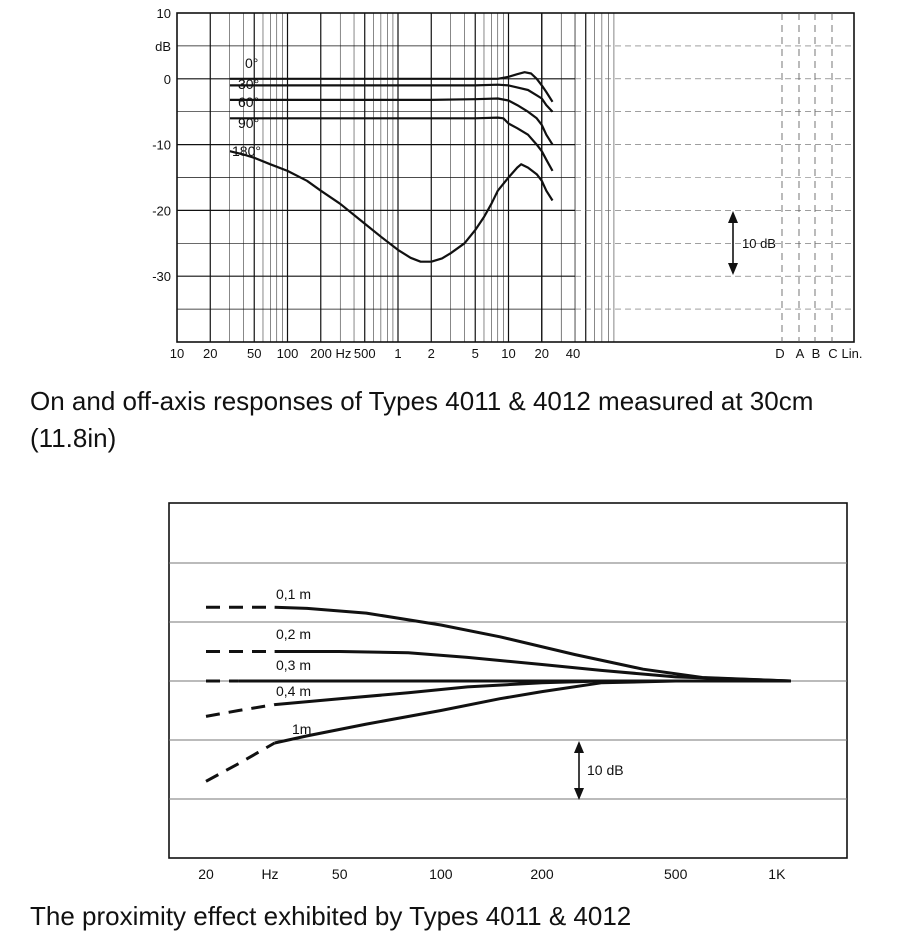 This screenshot has width=916, height=945. I want to click on series-label: 90°, so click(248, 123).